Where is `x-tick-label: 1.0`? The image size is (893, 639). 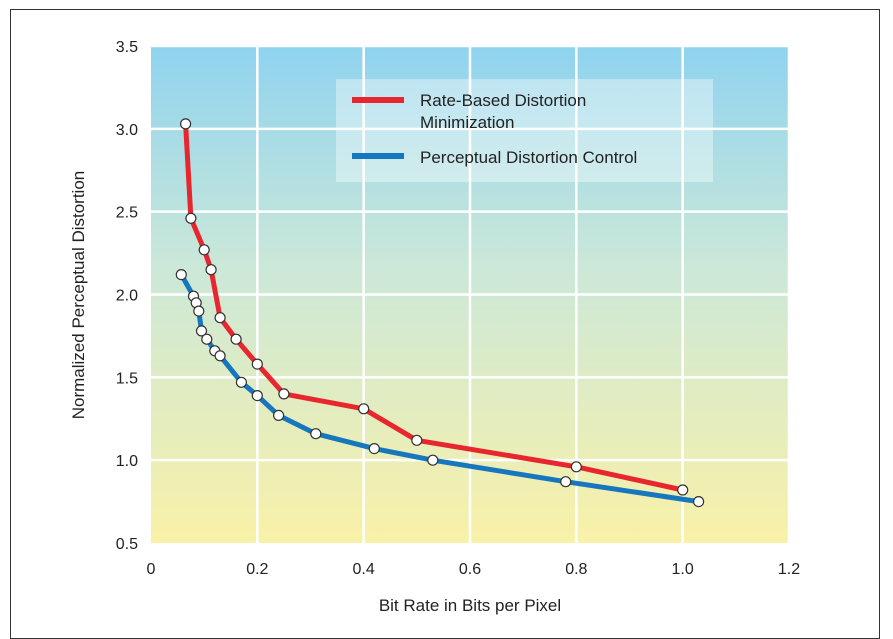
x-tick-label: 1.0 is located at coordinates (683, 569).